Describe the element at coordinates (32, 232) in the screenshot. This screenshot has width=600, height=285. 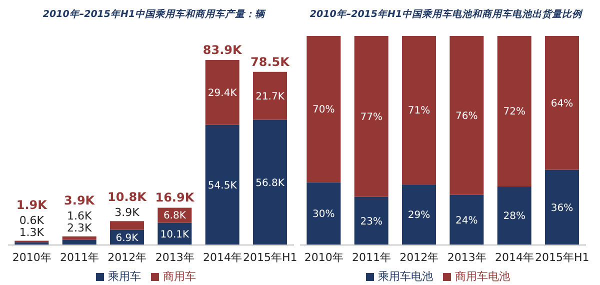
I see `data-label: 1.3K` at that location.